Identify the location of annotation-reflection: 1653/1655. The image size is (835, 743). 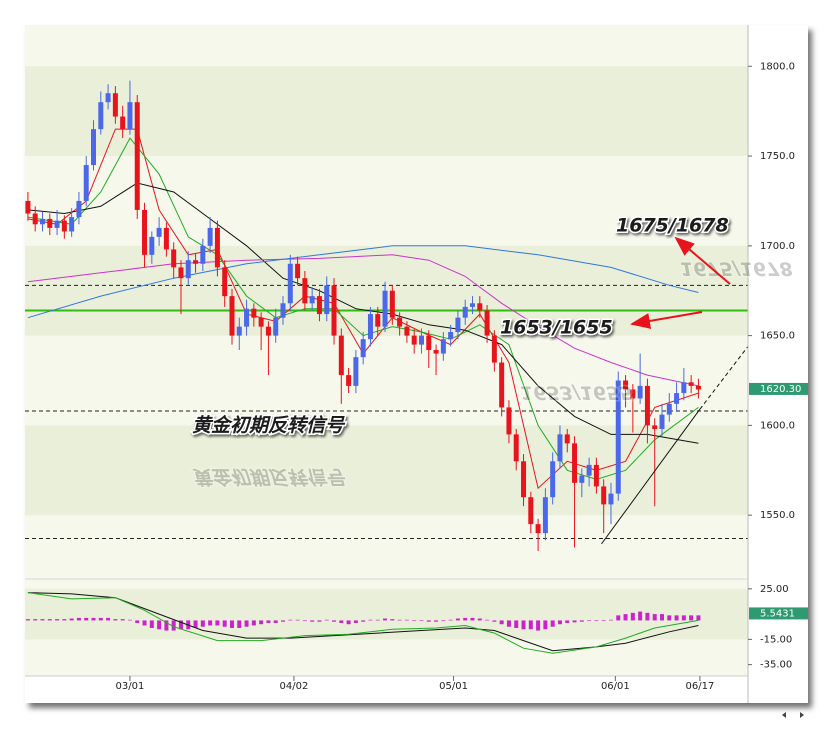
(576, 393).